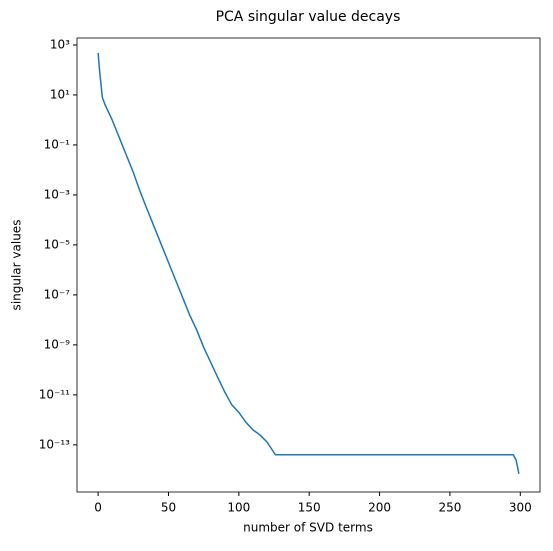 The image size is (553, 551). What do you see at coordinates (238, 508) in the screenshot?
I see `x-tick-label: 100` at bounding box center [238, 508].